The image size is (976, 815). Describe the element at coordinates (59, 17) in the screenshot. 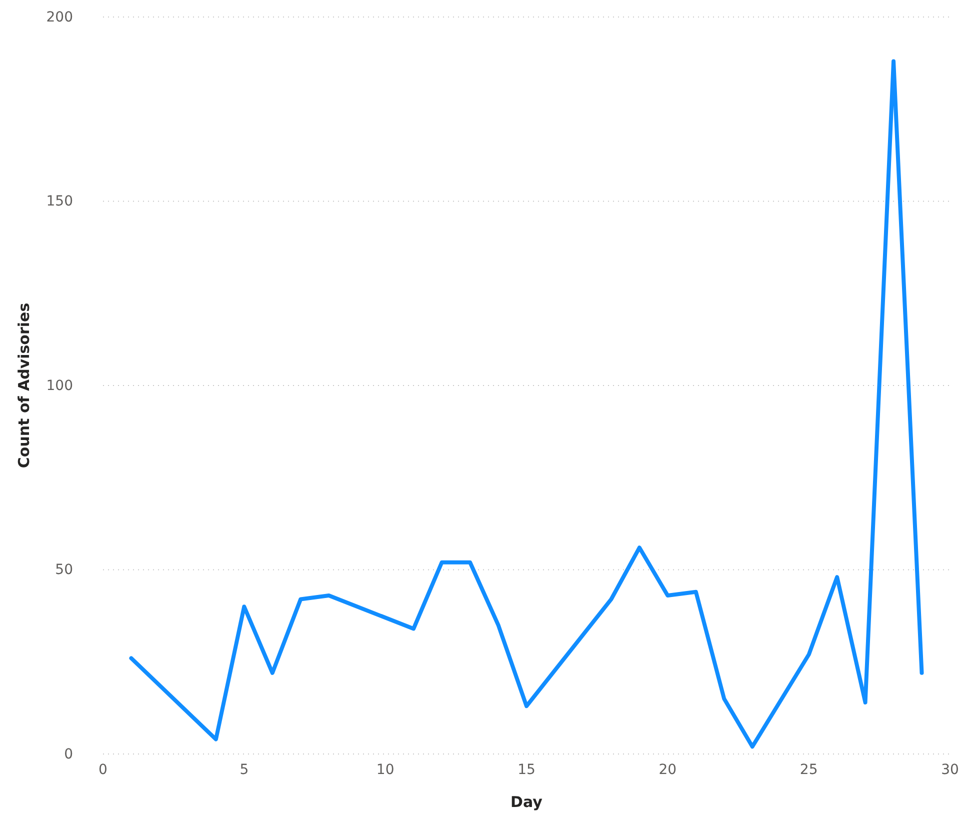

I see `y-tick-label: 200` at that location.